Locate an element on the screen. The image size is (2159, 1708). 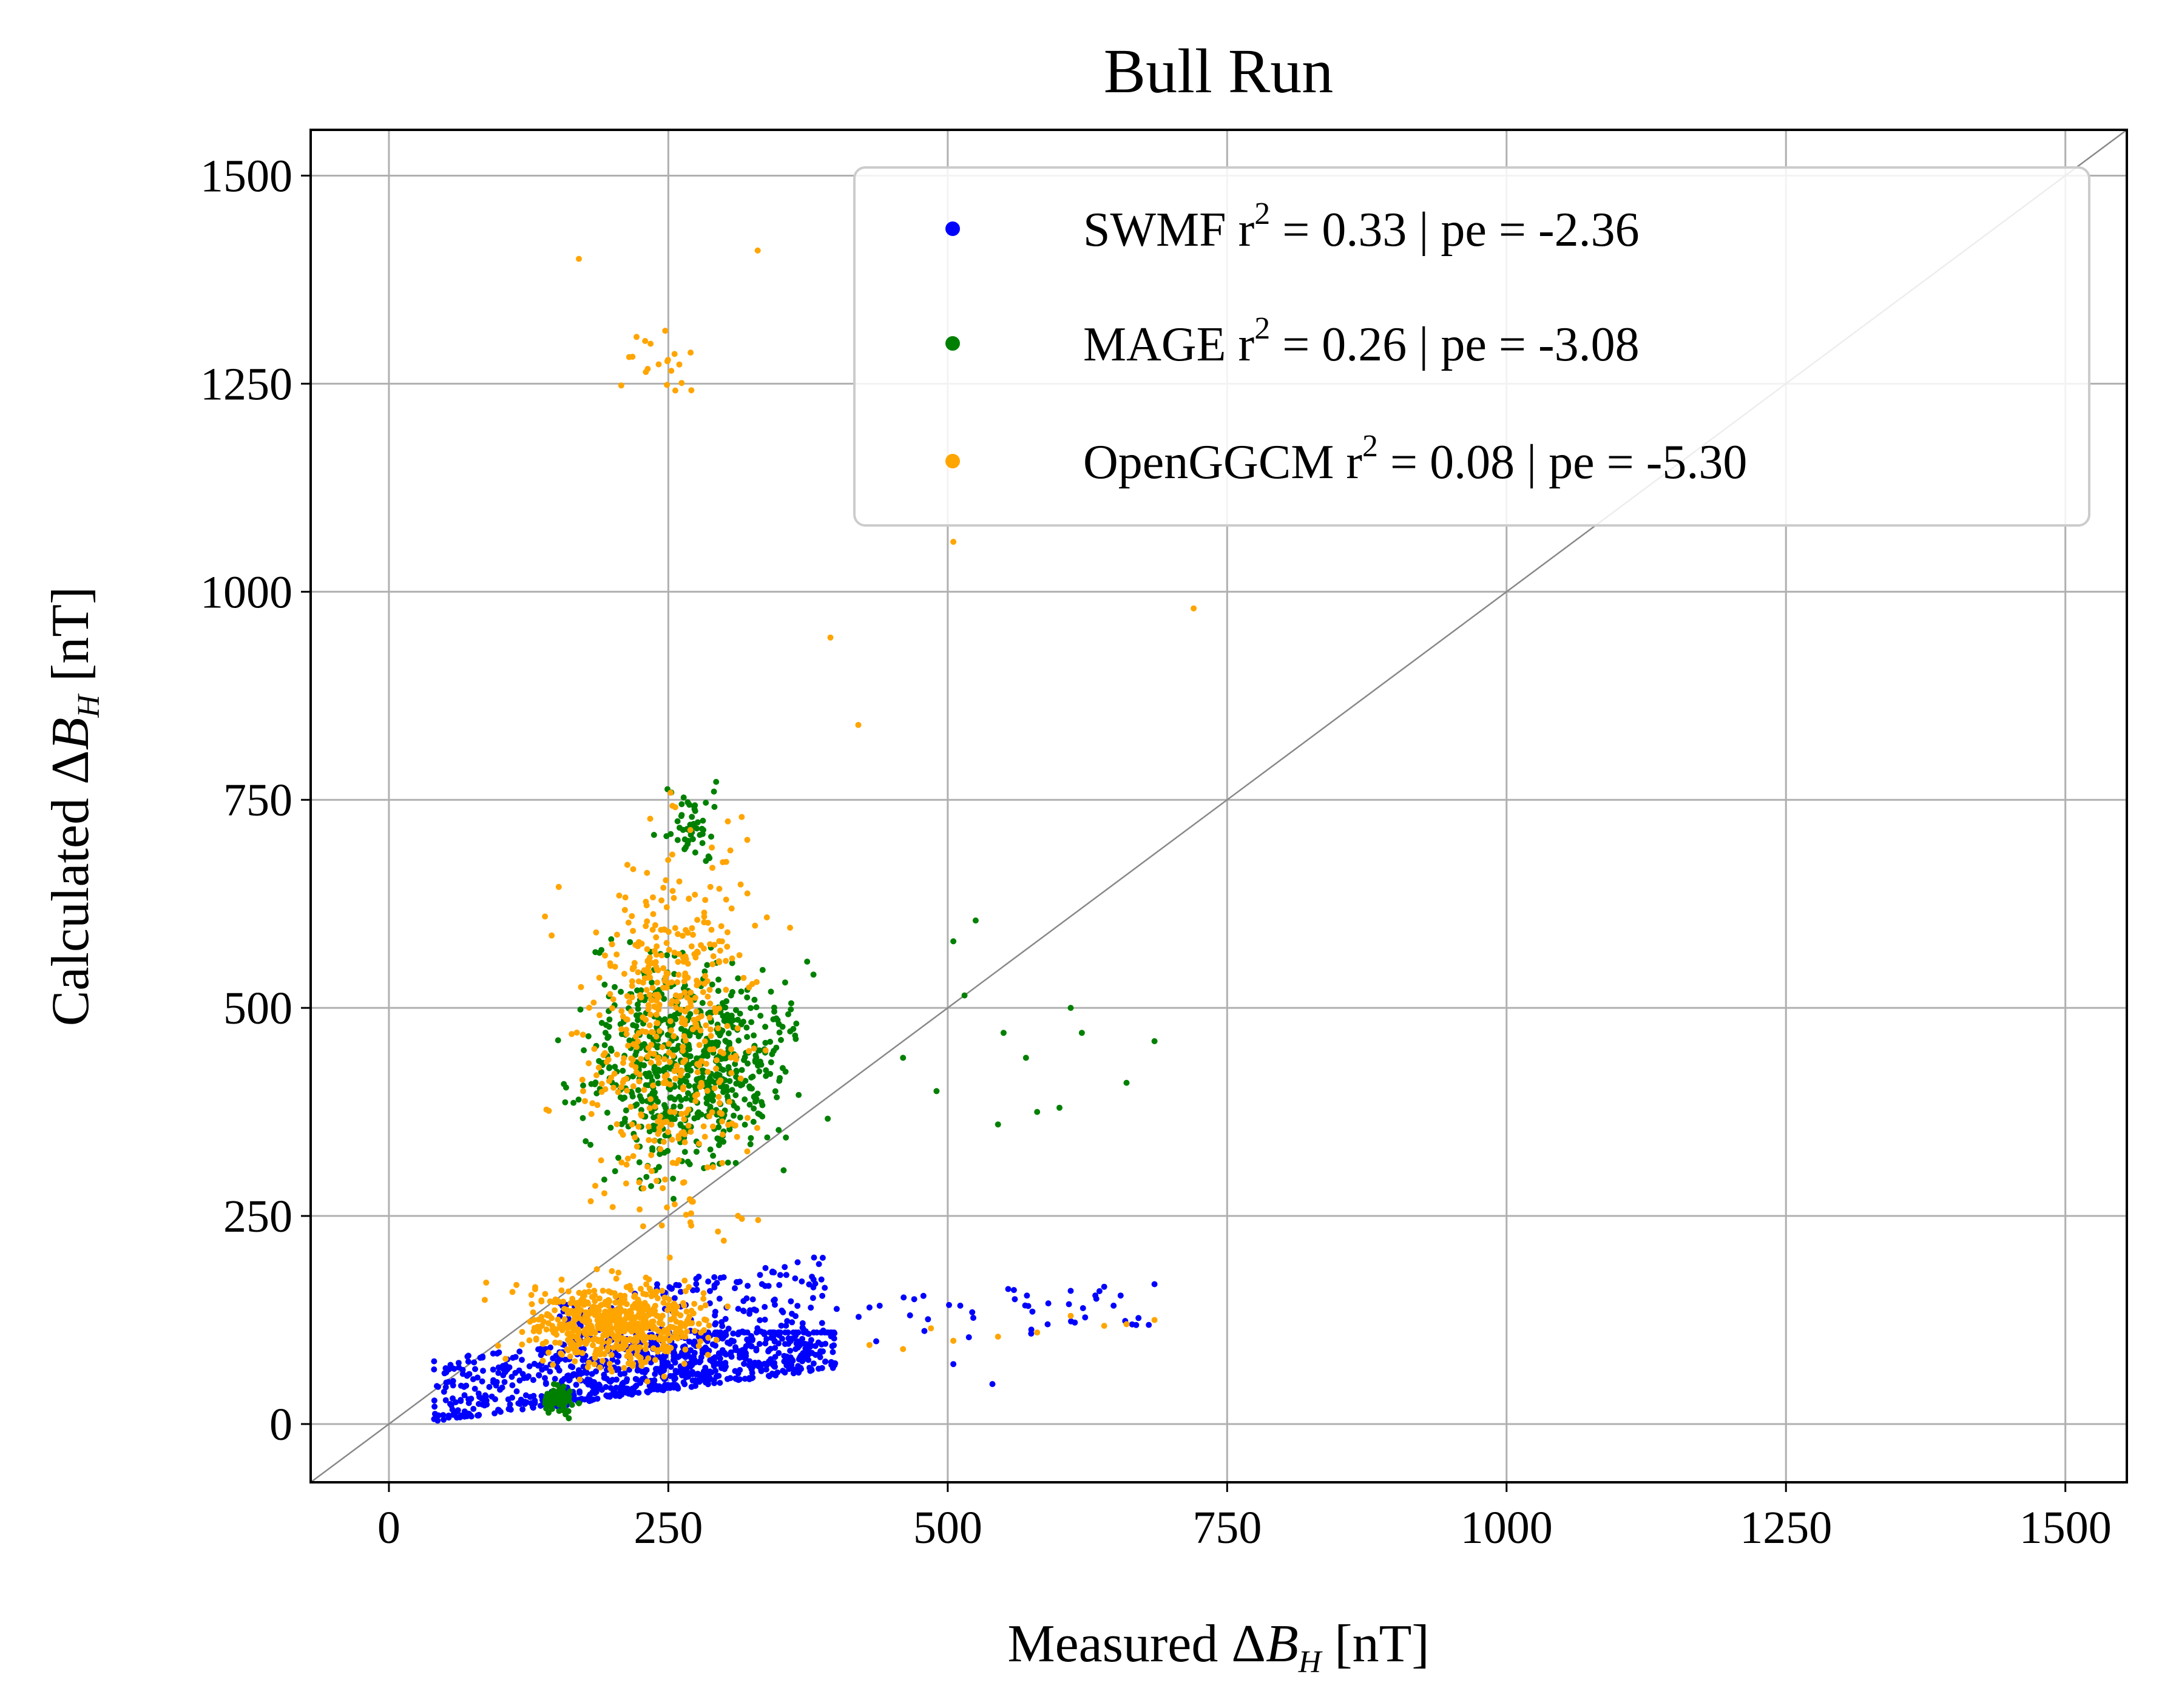
chart-title: Bull Run is located at coordinates (1219, 71).